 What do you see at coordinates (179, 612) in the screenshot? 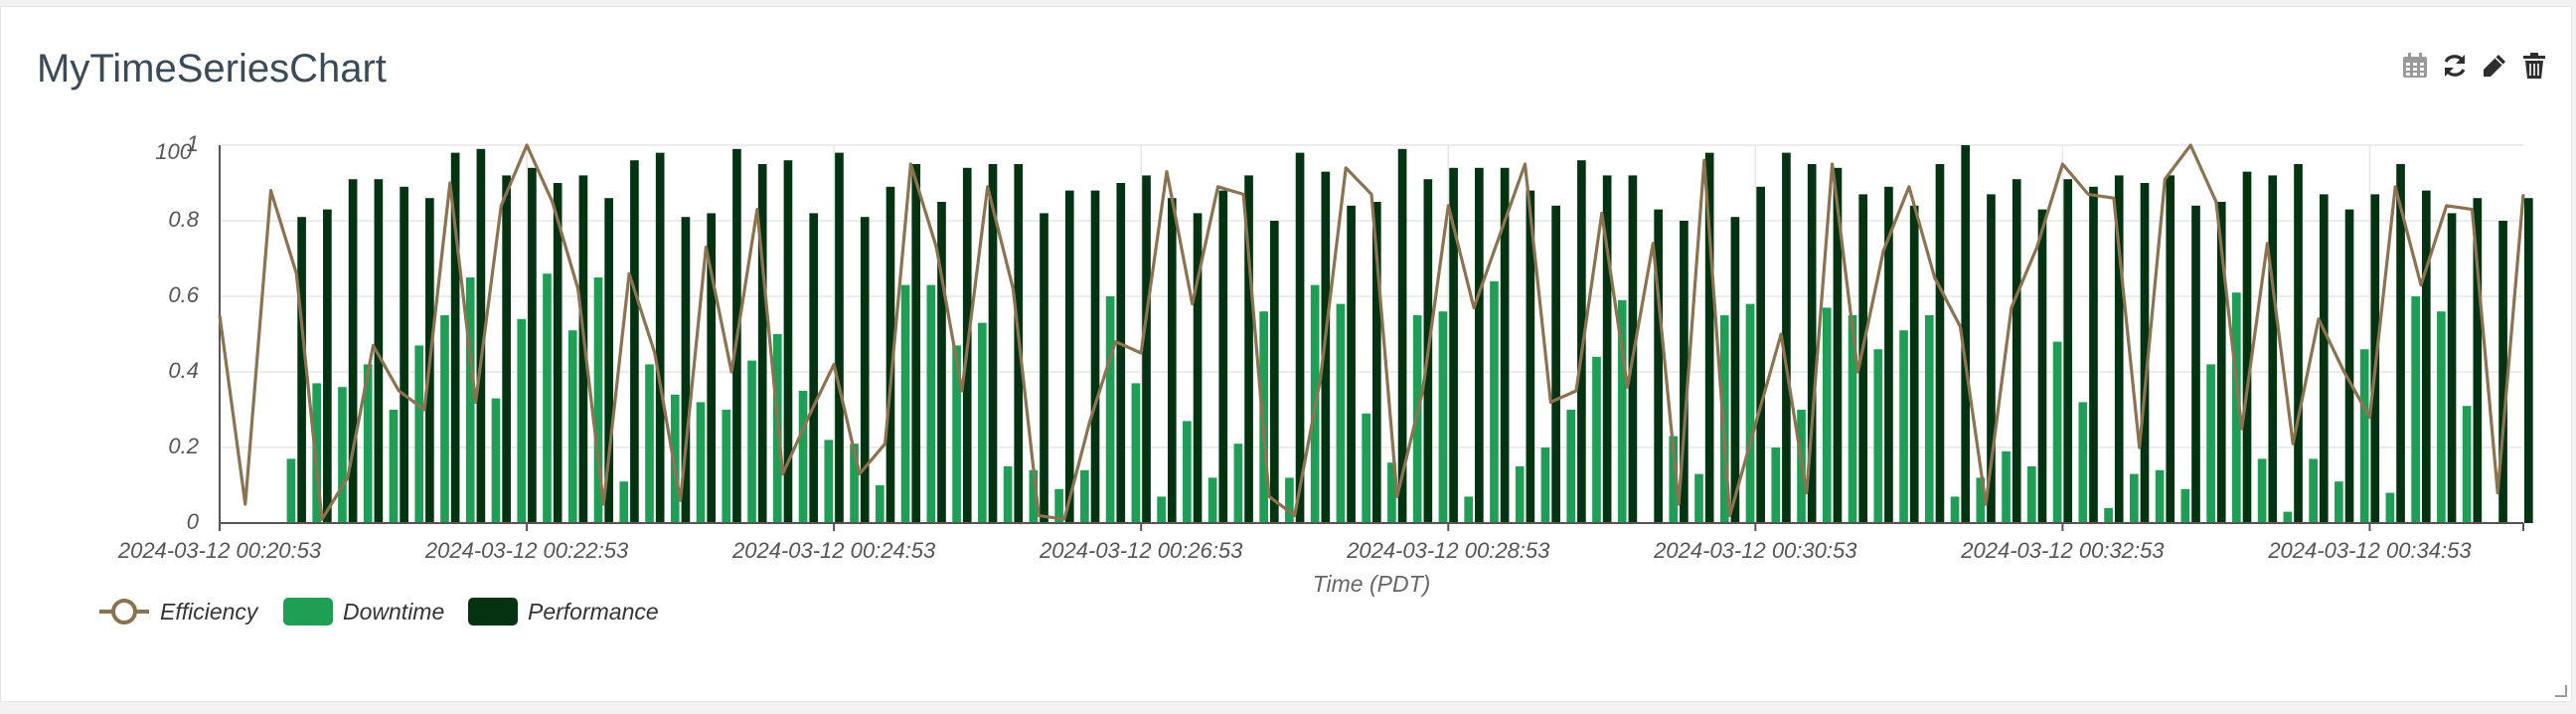
I see `legend-item-efficiency: Efficiency` at bounding box center [179, 612].